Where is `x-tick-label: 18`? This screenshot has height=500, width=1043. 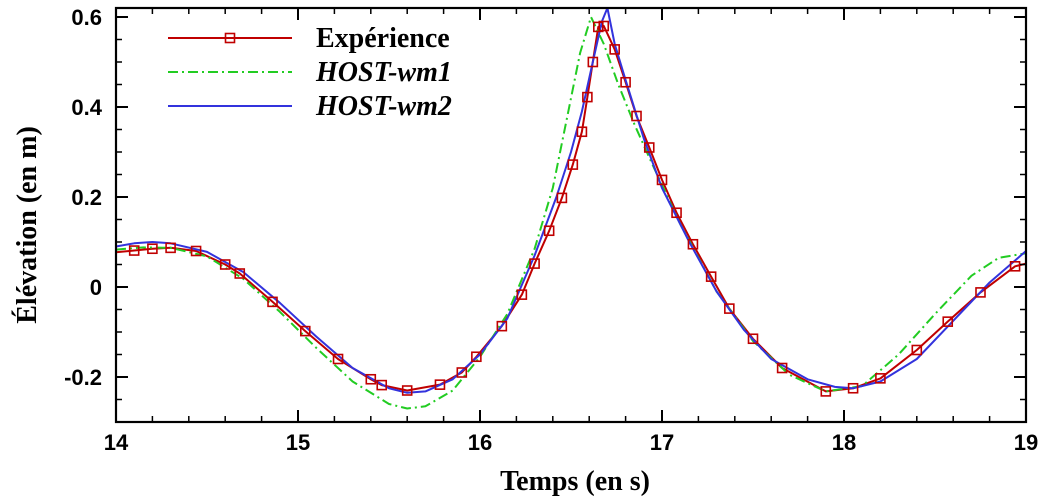
x-tick-label: 18 is located at coordinates (844, 442).